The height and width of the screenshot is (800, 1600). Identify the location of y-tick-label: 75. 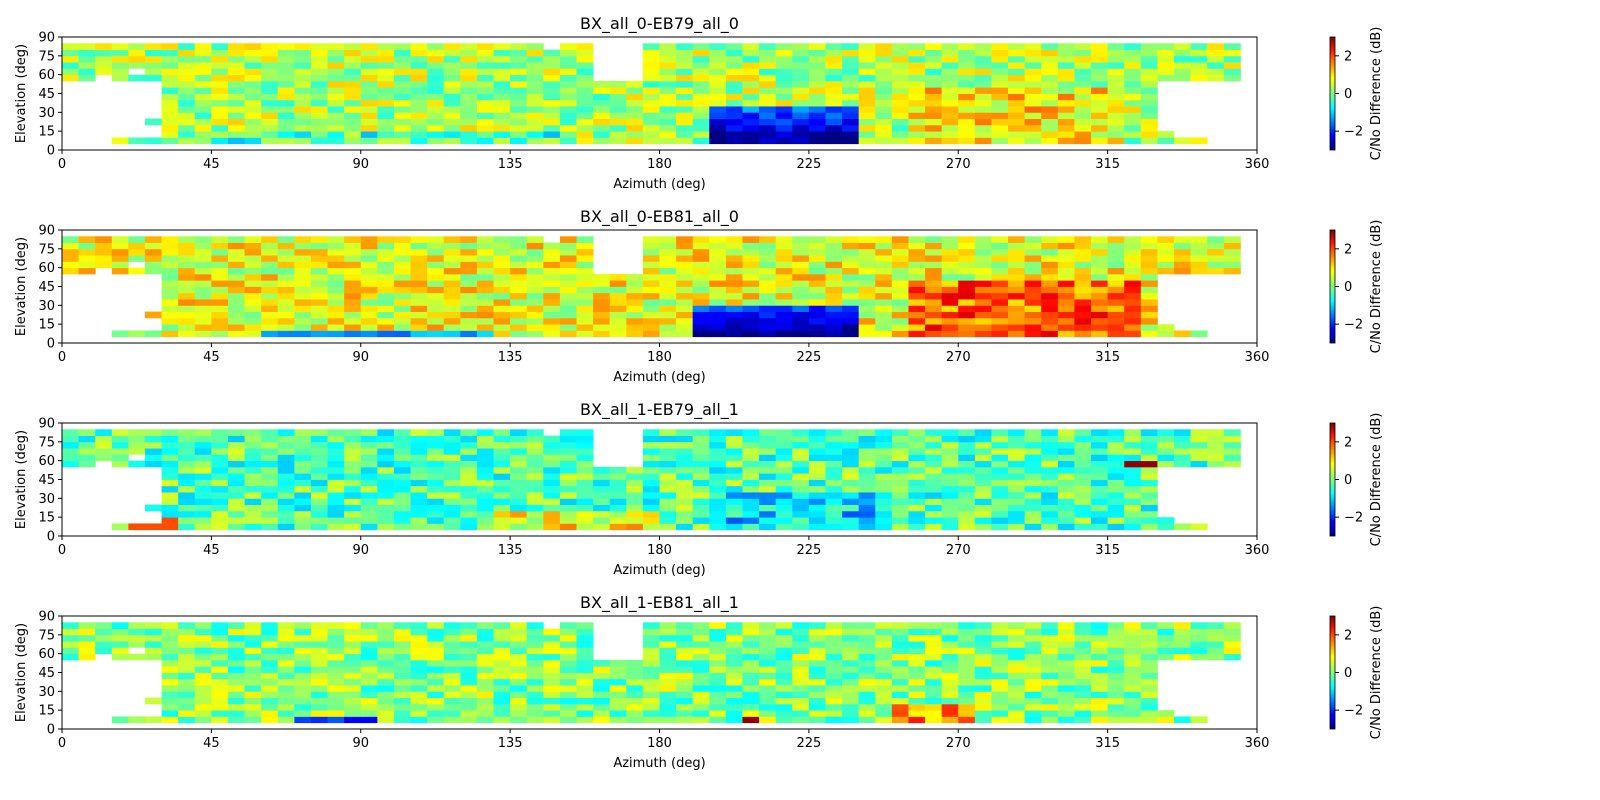
(46, 249).